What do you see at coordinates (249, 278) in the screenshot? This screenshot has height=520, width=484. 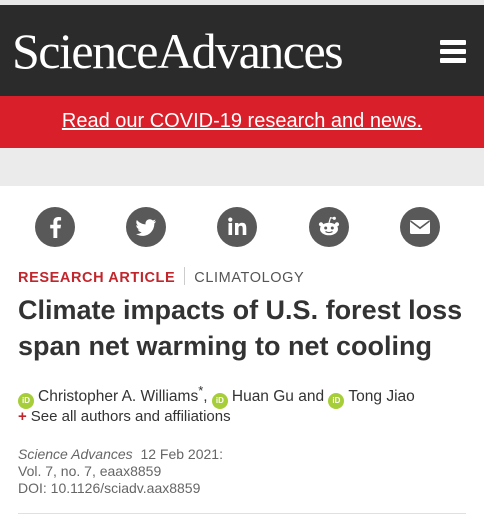 I see `article-subject-tag: CLIMATOLOGY` at bounding box center [249, 278].